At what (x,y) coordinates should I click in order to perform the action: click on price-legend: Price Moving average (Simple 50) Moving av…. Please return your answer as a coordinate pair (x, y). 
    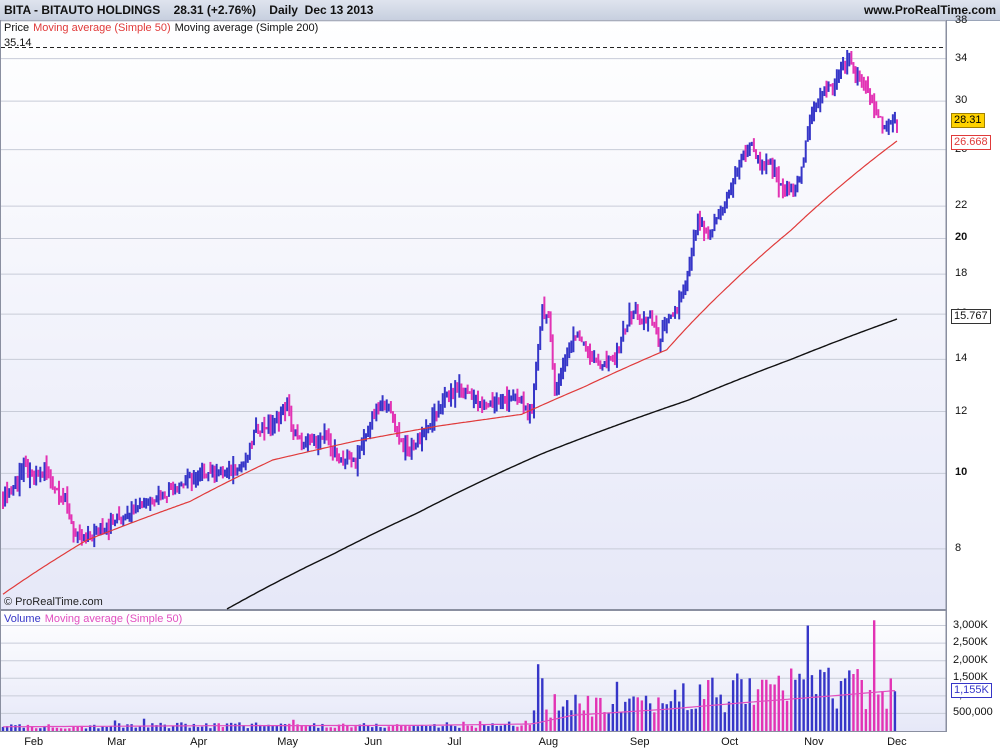
    Looking at the image, I should click on (163, 28).